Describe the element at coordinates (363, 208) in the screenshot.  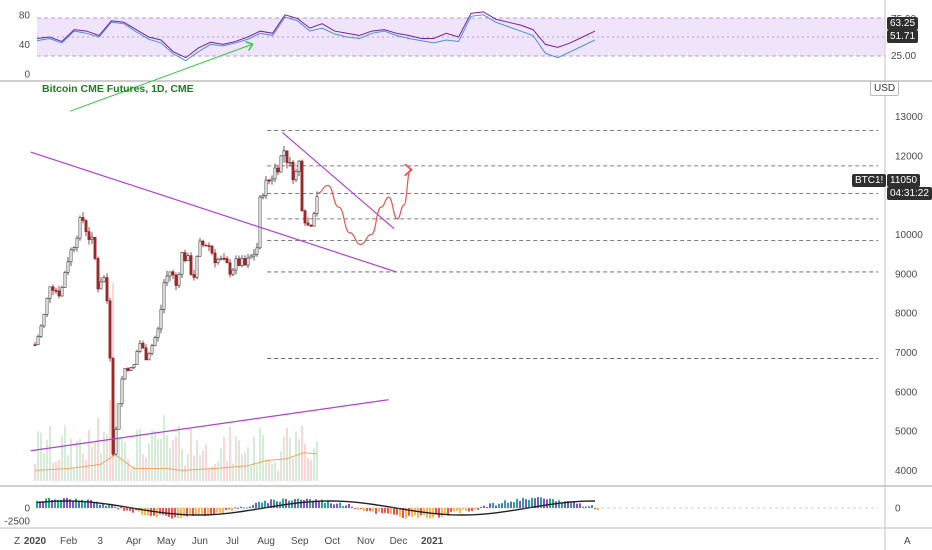
I see `projection-path` at that location.